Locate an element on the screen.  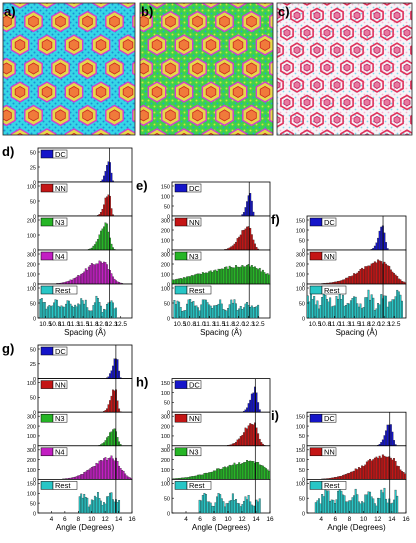
x-tick-label: 6 is located at coordinates (65, 519).